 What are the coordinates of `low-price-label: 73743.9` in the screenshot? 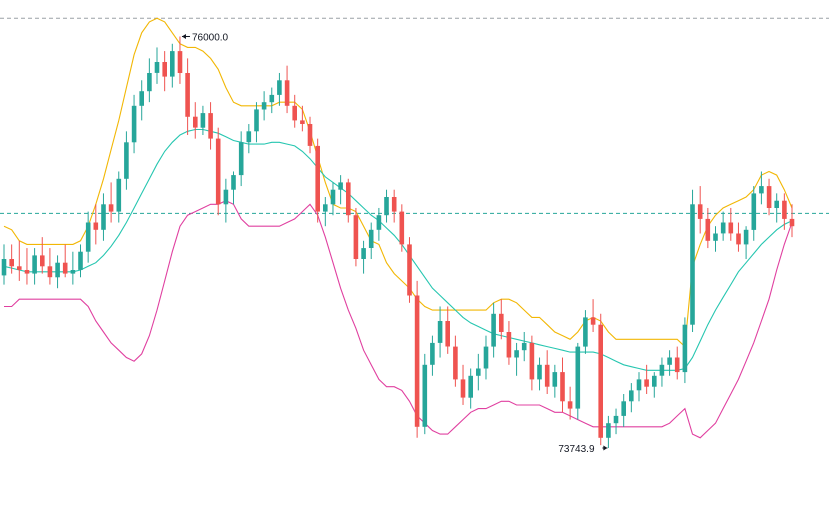 It's located at (576, 449).